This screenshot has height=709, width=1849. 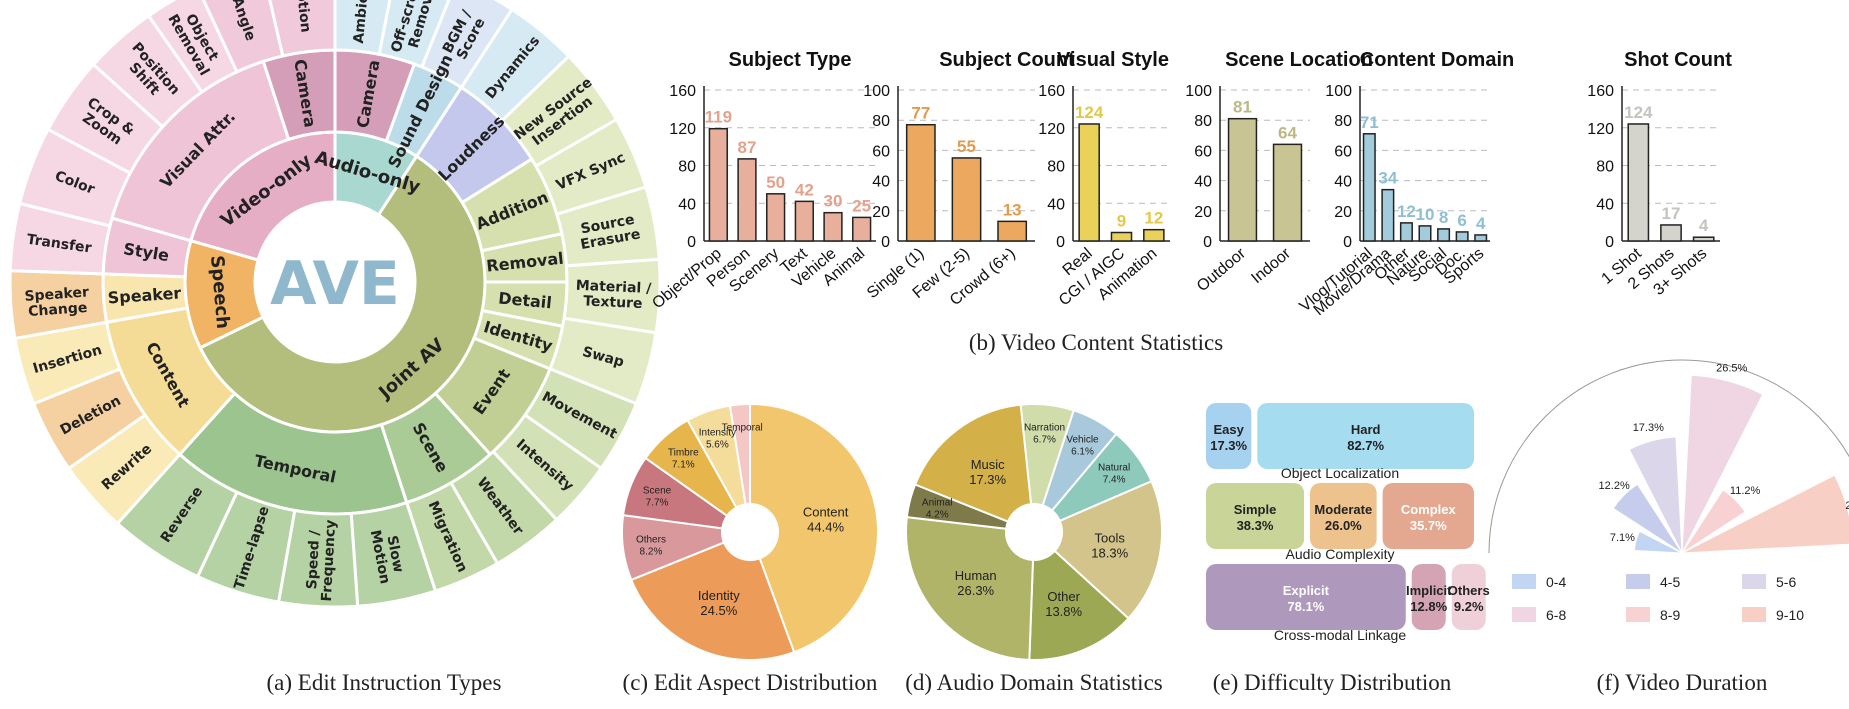 I want to click on bar-text, so click(x=804, y=221).